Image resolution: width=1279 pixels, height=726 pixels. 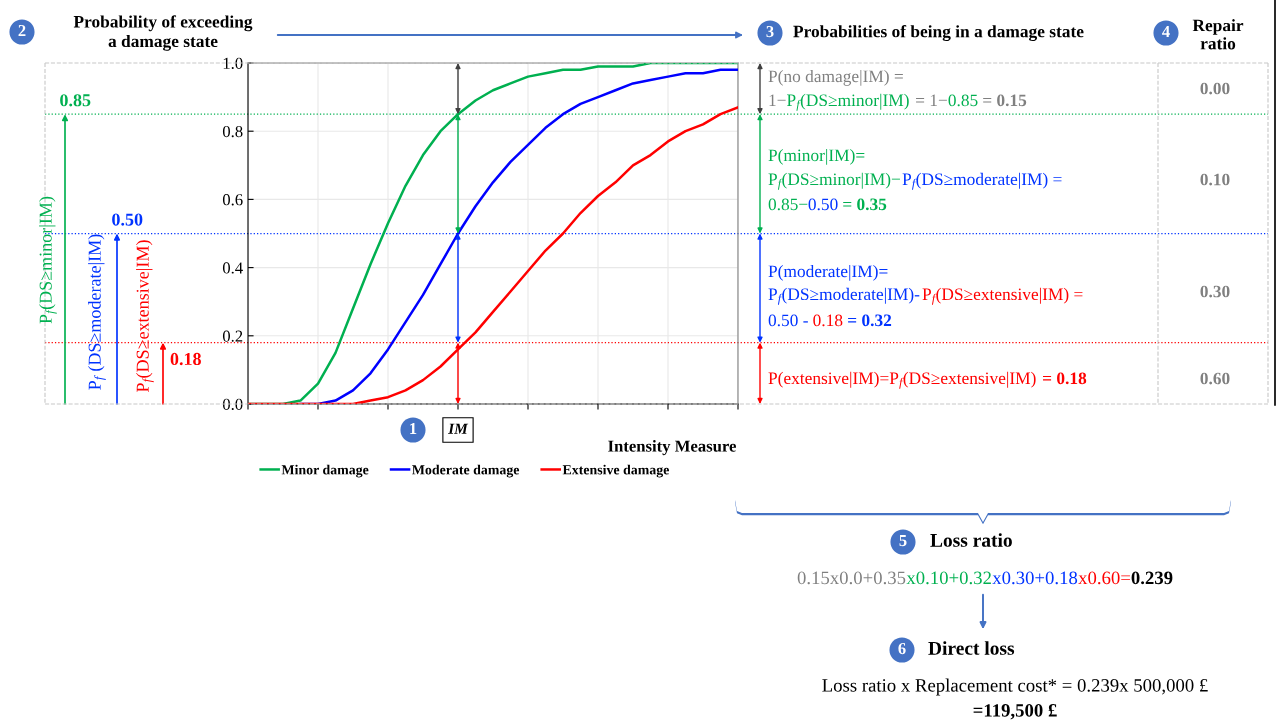 I want to click on text: 0.00, so click(x=1215, y=88).